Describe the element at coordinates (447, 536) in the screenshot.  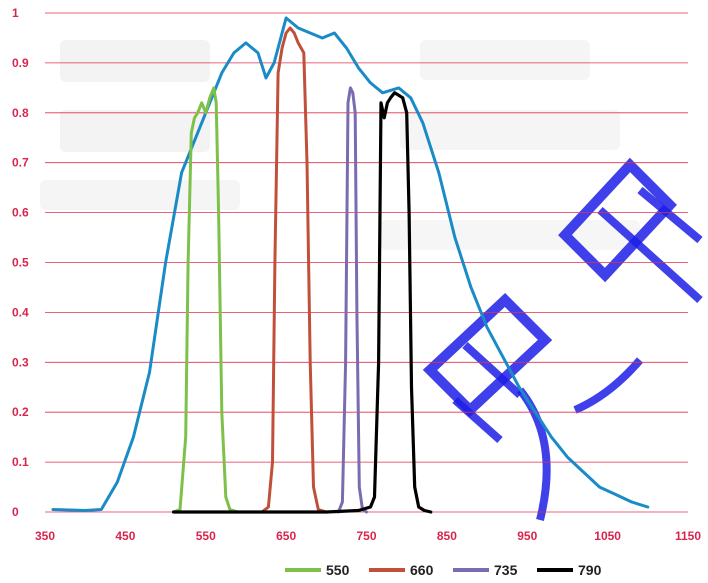
I see `x-tick-label: 850` at that location.